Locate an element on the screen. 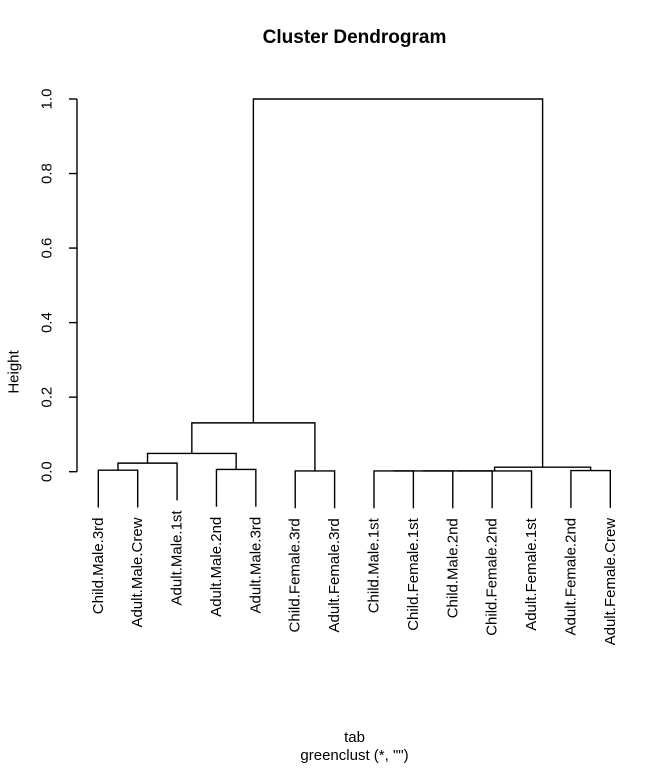  leaf-label: Adult.Female.3rd is located at coordinates (334, 575).